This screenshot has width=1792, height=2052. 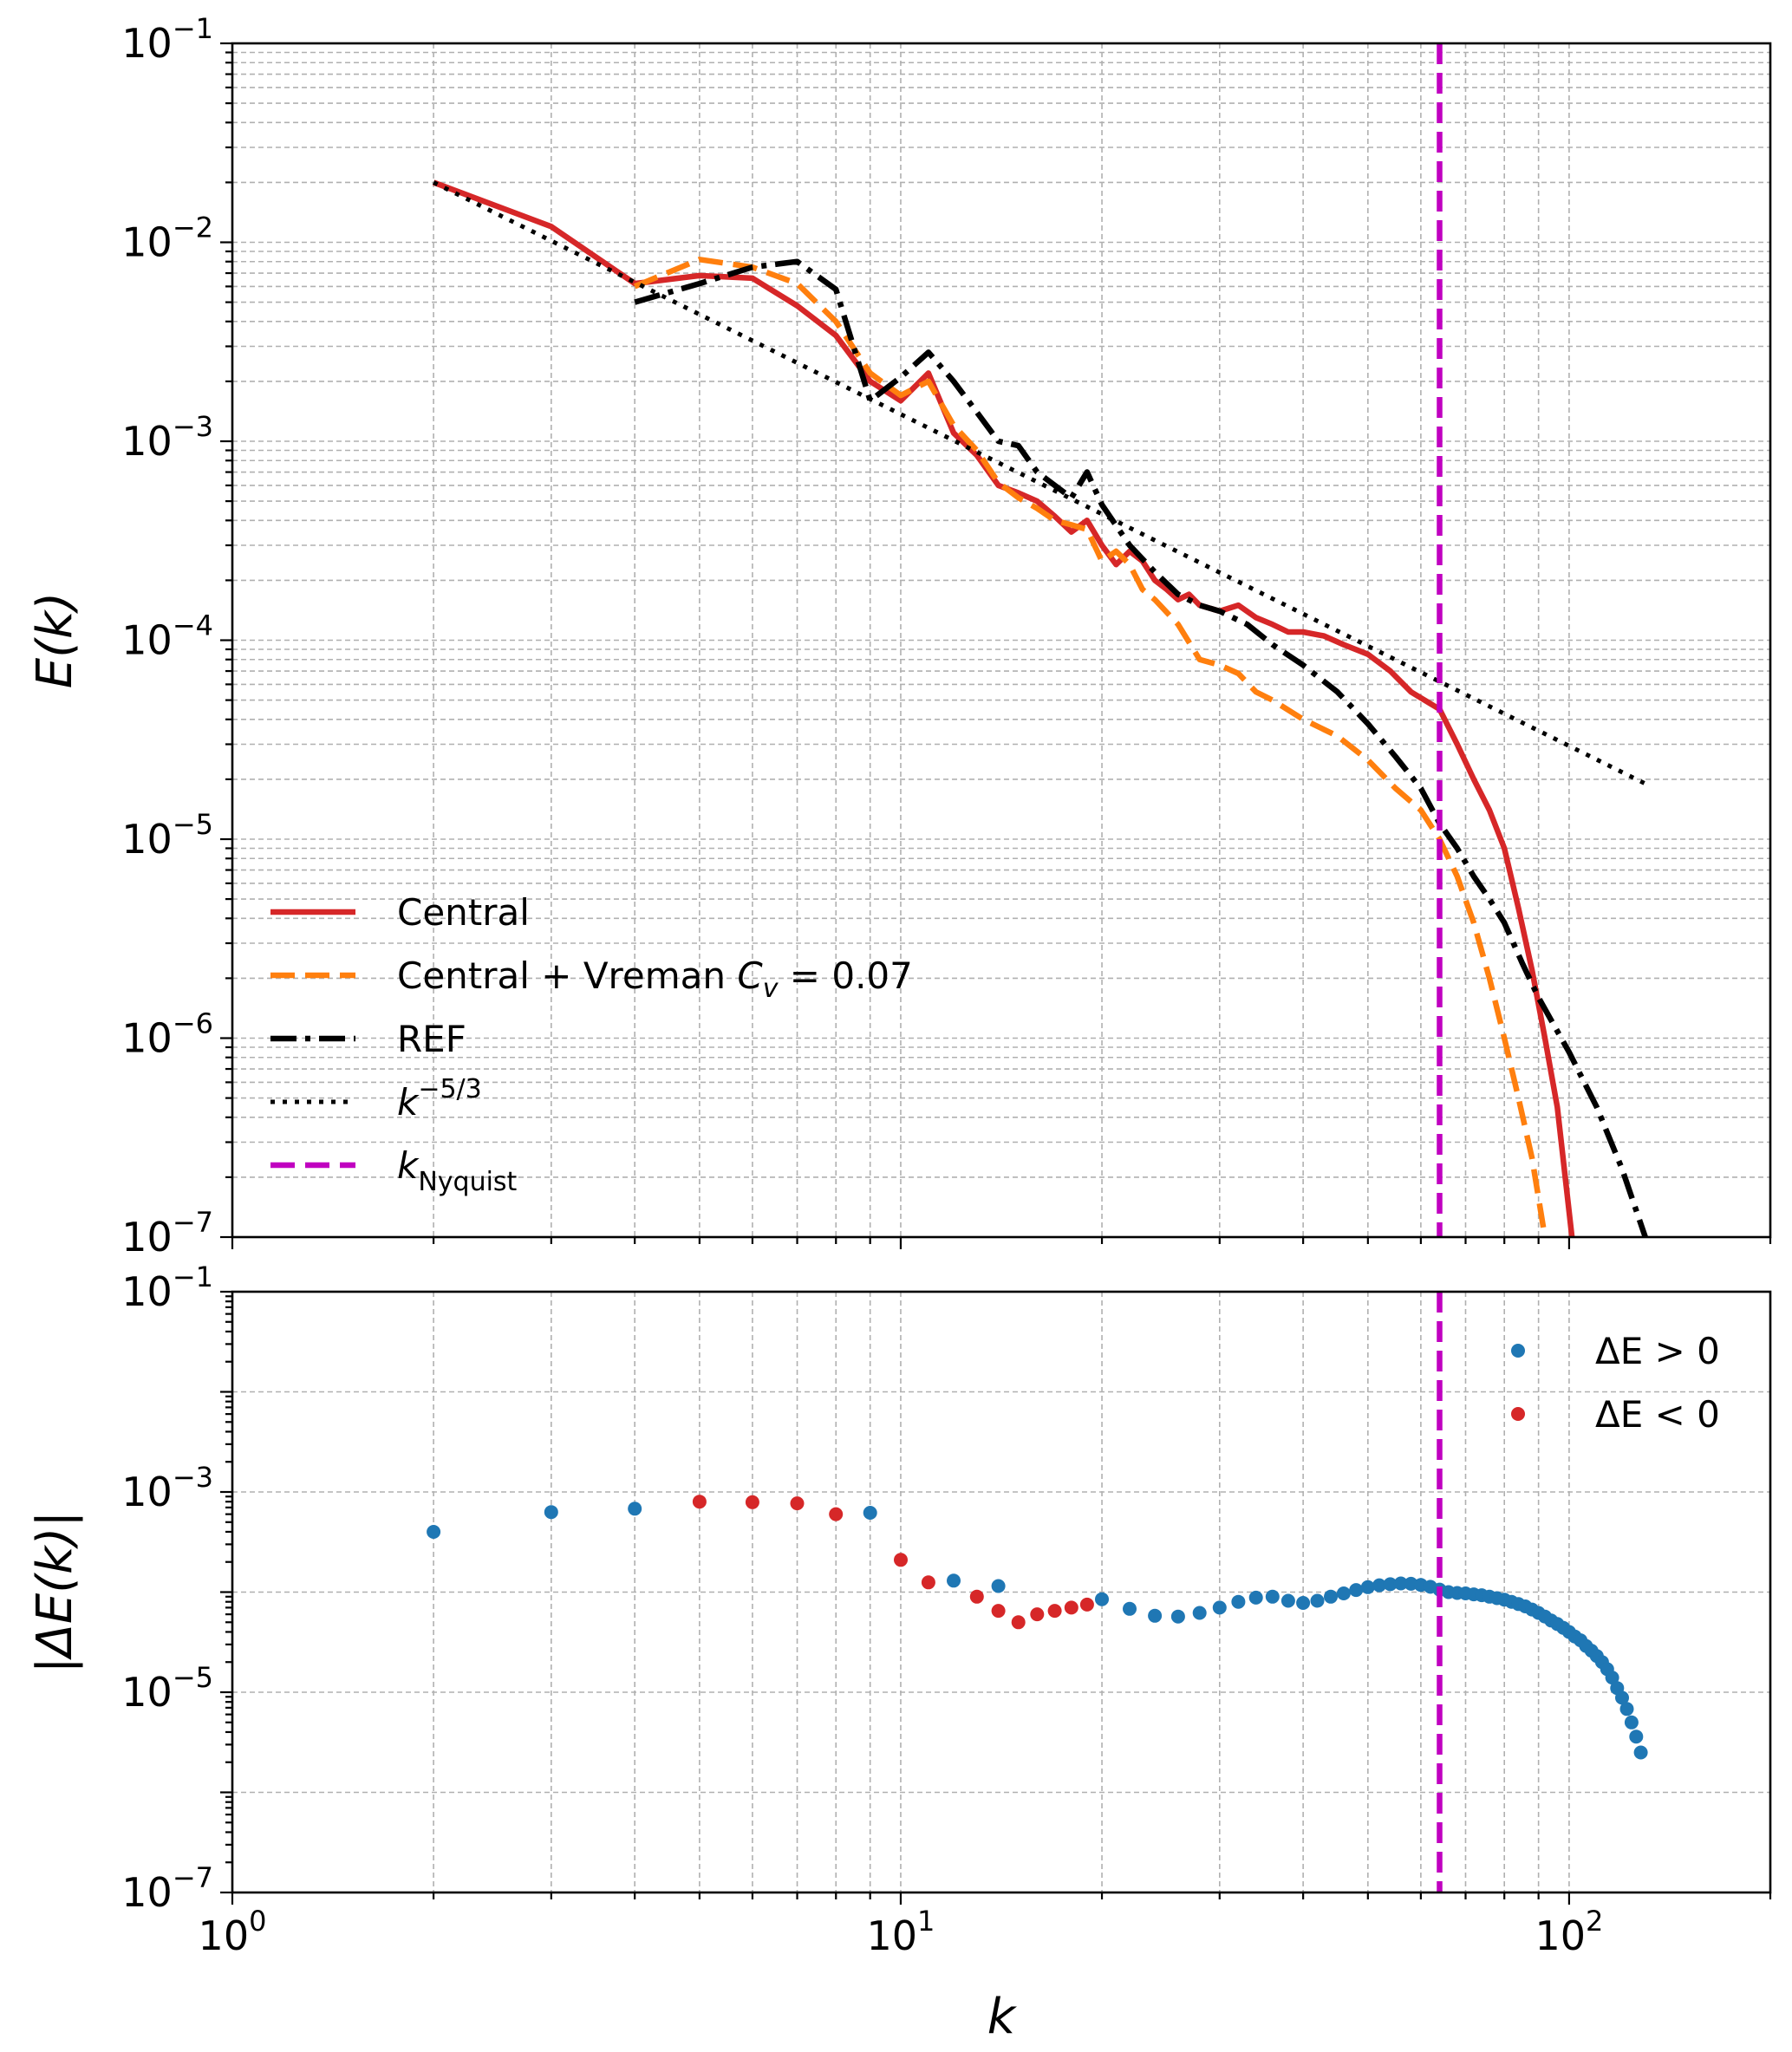 I want to click on legend-item: Central, so click(x=400, y=912).